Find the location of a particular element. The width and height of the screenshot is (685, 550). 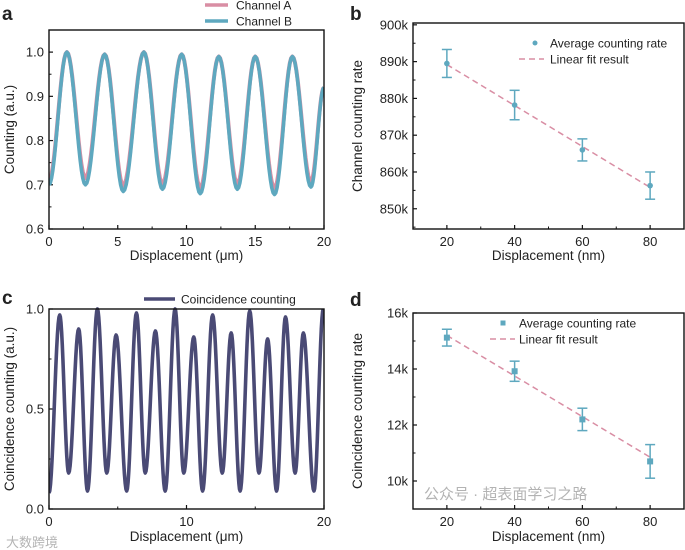

panel-b-y-tick-label: 870k is located at coordinates (394, 135).